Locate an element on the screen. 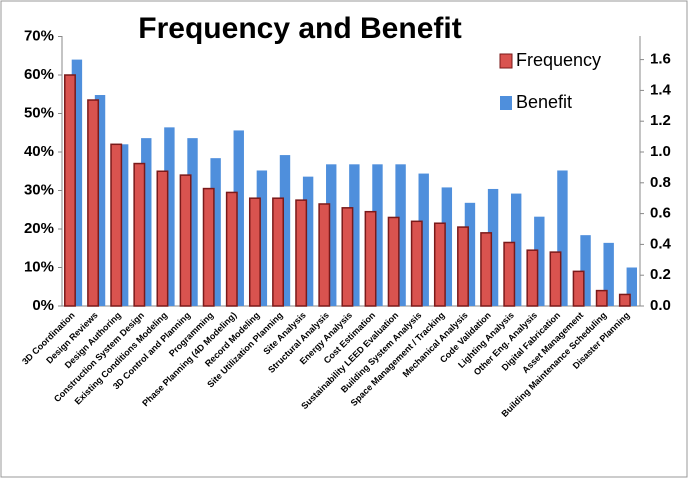 Image resolution: width=688 pixels, height=478 pixels. y-tick-label: 40% is located at coordinates (39, 151).